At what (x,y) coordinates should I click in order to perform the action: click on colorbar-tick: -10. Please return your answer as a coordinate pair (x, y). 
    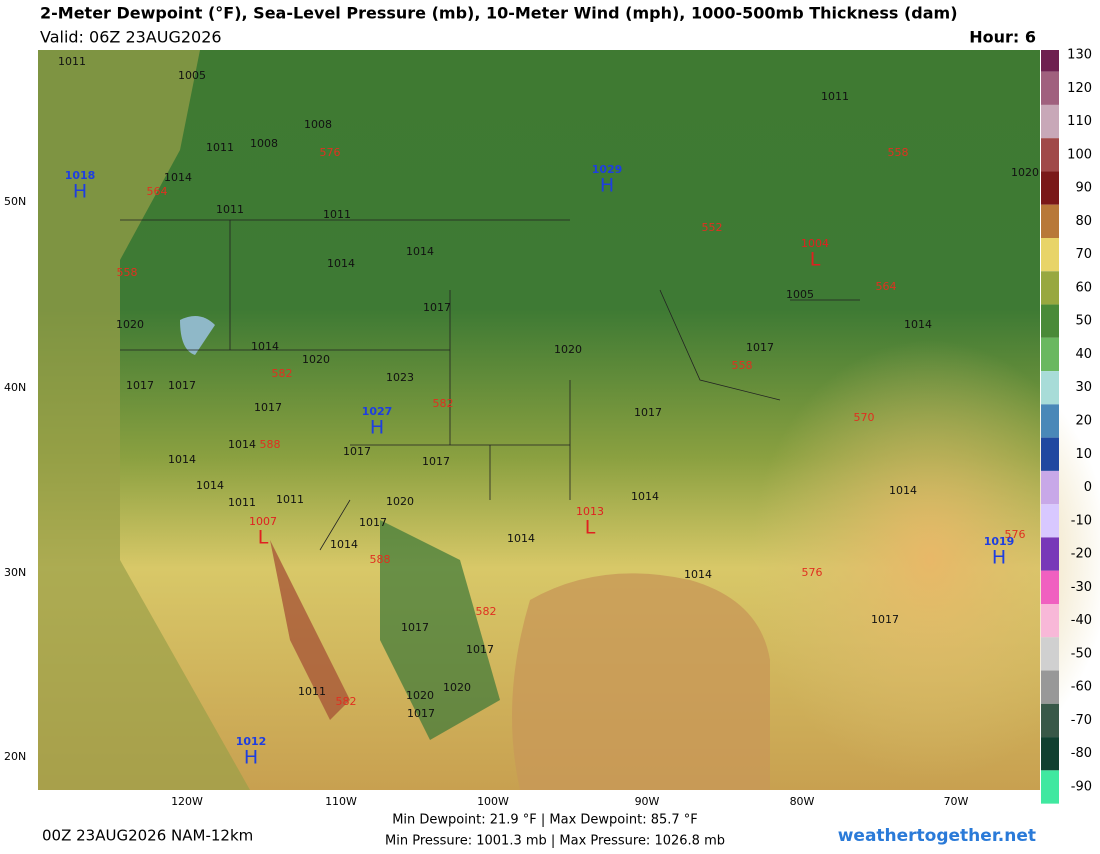
    Looking at the image, I should click on (1081, 520).